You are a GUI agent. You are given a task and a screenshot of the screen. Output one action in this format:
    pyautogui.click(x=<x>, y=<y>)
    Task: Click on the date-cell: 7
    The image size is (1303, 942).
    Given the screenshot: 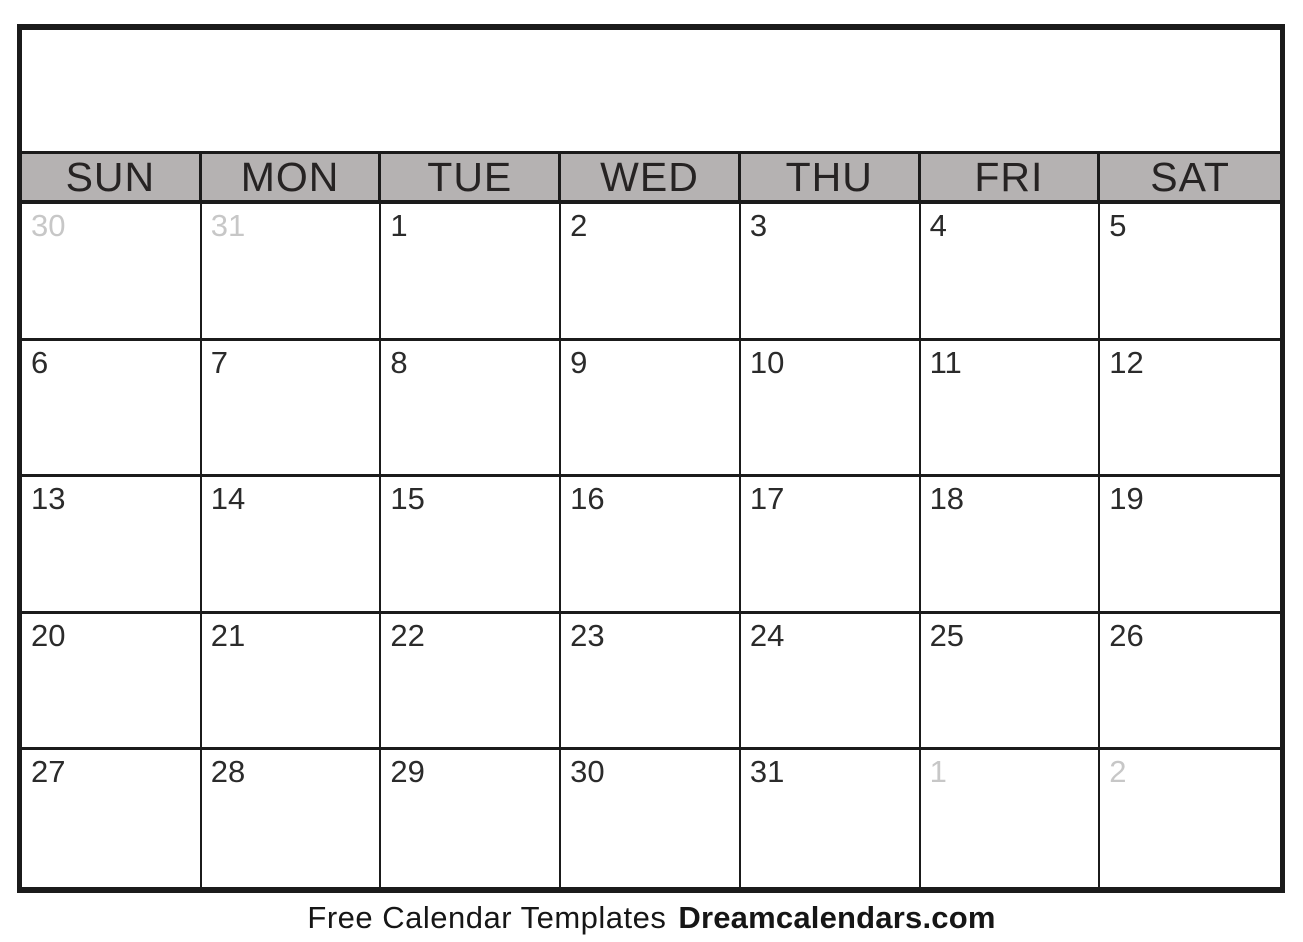 What is the action you would take?
    pyautogui.click(x=291, y=409)
    